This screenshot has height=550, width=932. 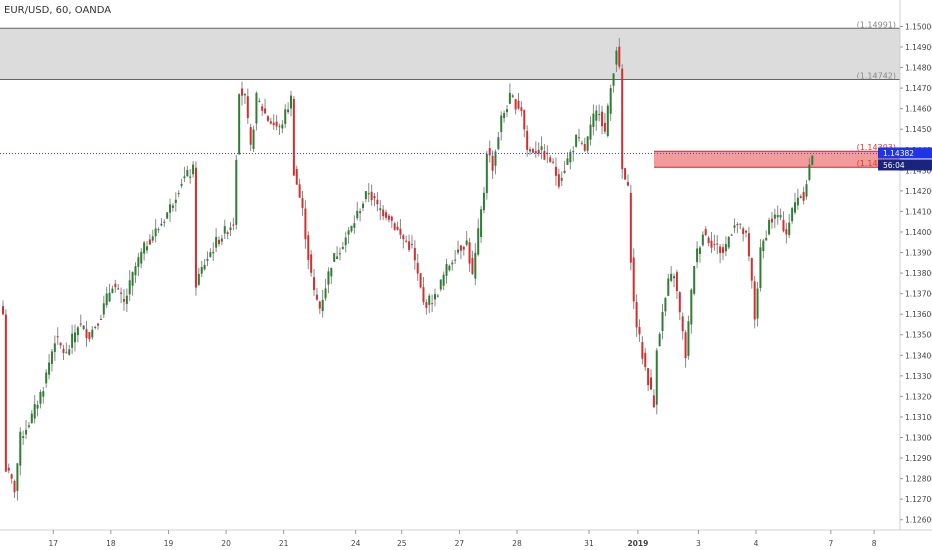 I want to click on price-tick-label: 1.13200, so click(x=918, y=396).